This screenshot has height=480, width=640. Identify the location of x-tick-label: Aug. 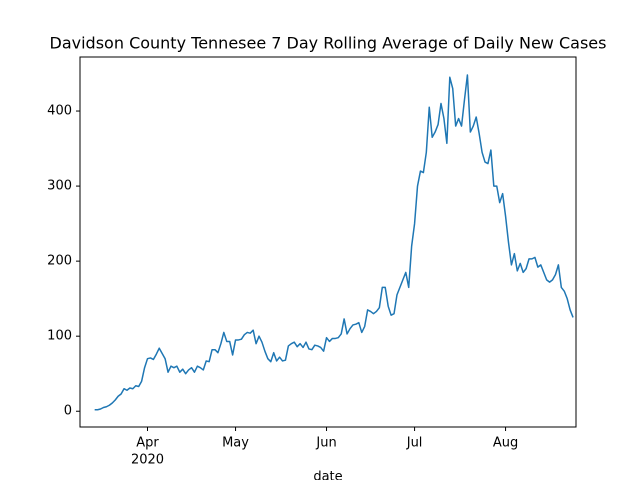
(505, 443).